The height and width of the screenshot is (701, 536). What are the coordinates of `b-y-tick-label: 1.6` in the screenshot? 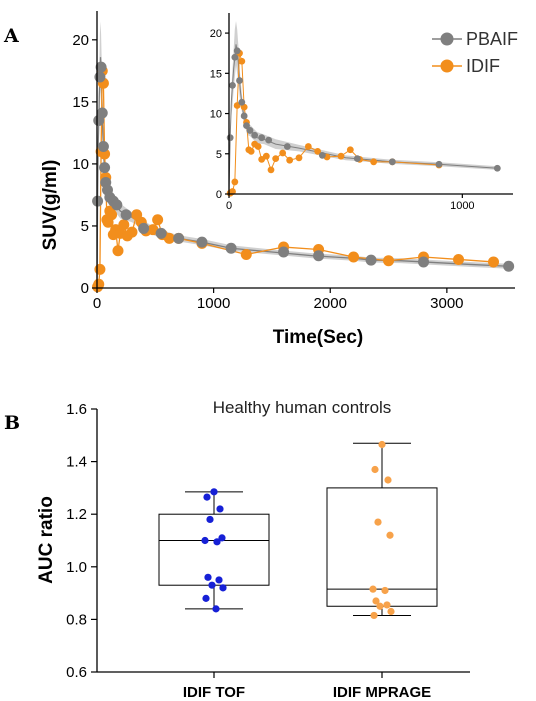 It's located at (76, 409).